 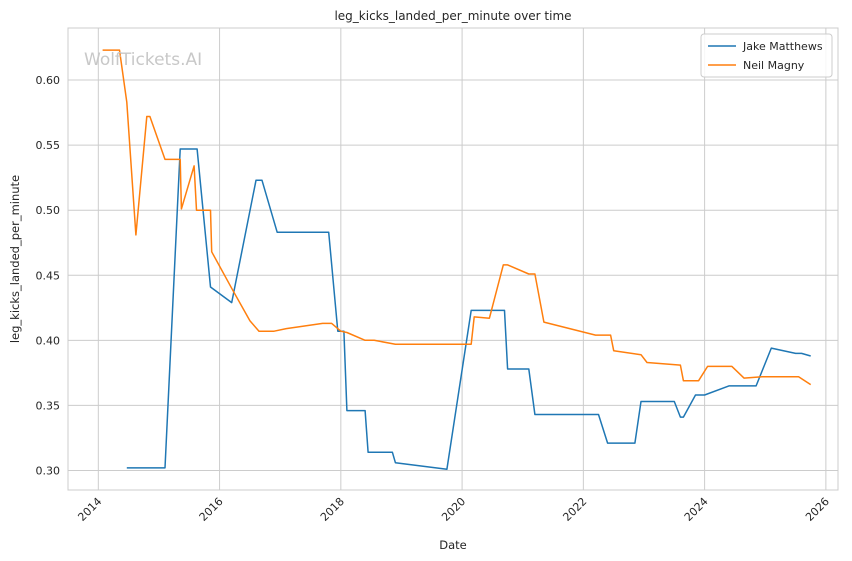 I want to click on legend-label-jake-matthews: Jake Matthews, so click(x=782, y=46).